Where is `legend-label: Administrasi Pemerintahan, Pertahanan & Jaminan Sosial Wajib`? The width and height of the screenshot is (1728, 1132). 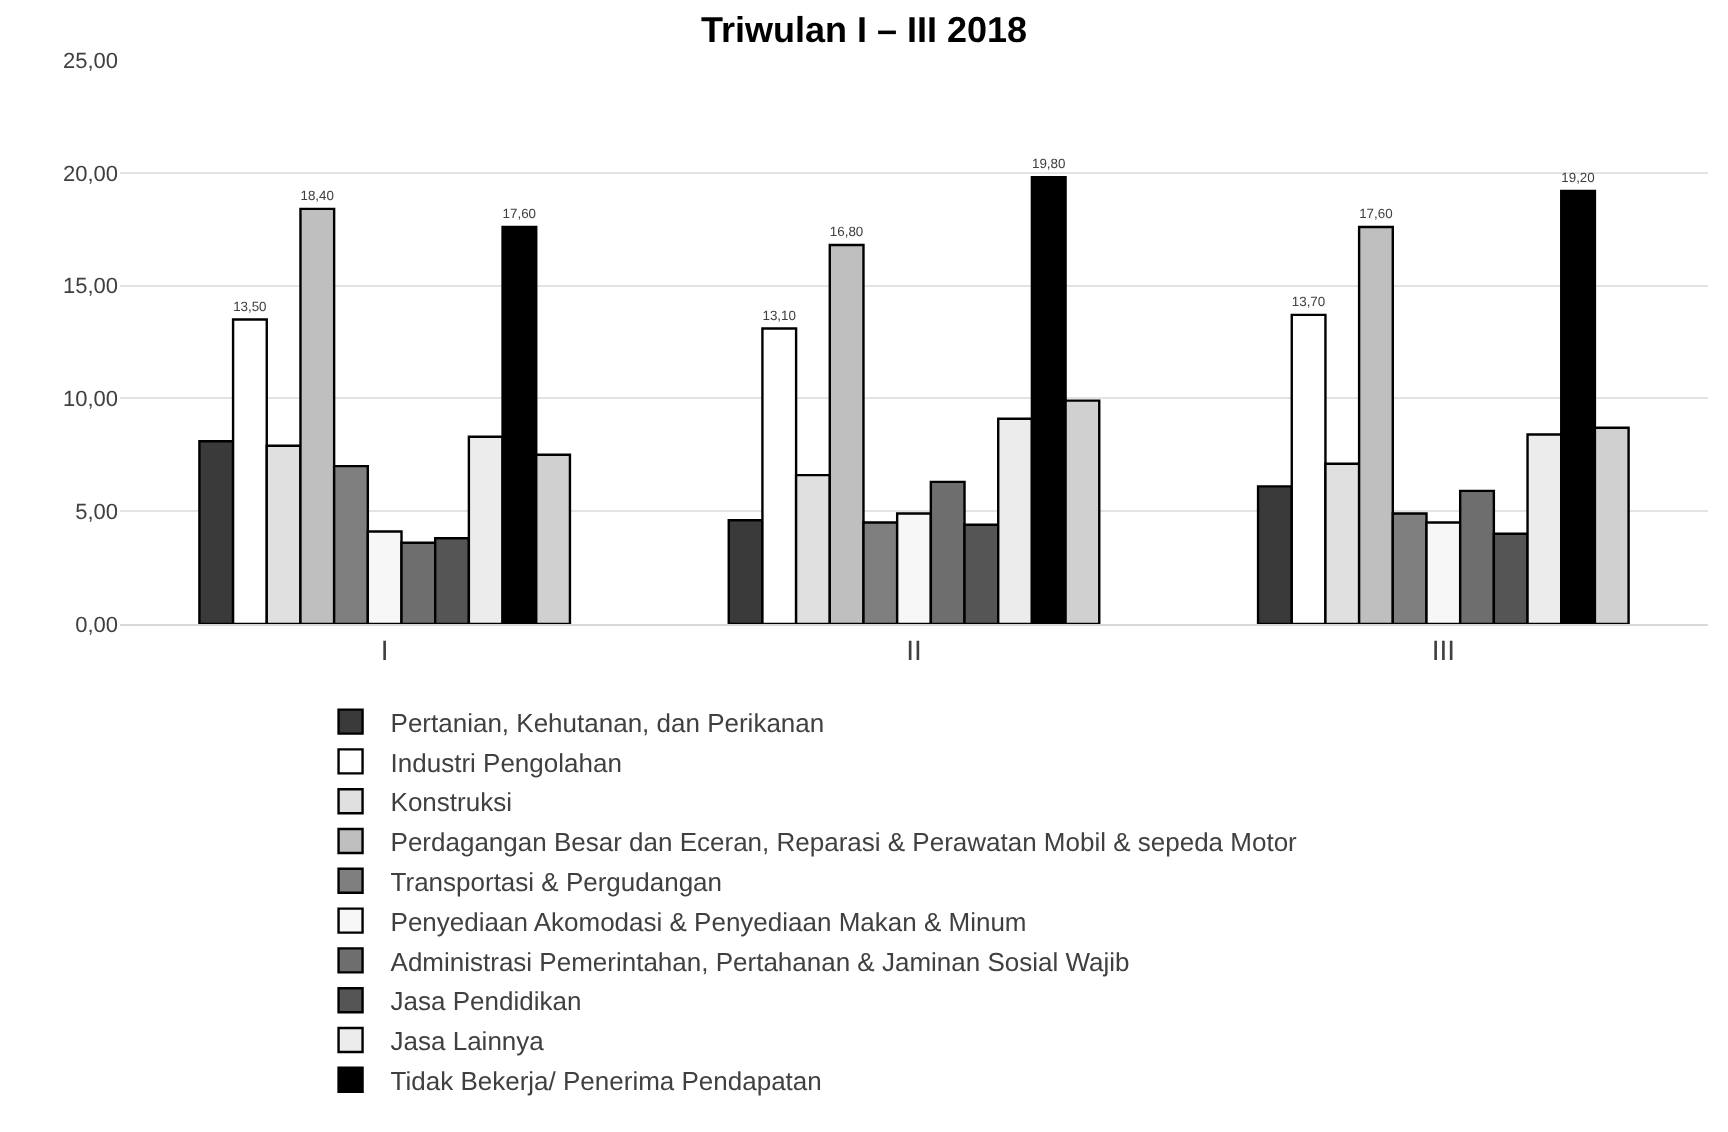
legend-label: Administrasi Pemerintahan, Pertahanan & Jaminan Sosial Wajib is located at coordinates (760, 961).